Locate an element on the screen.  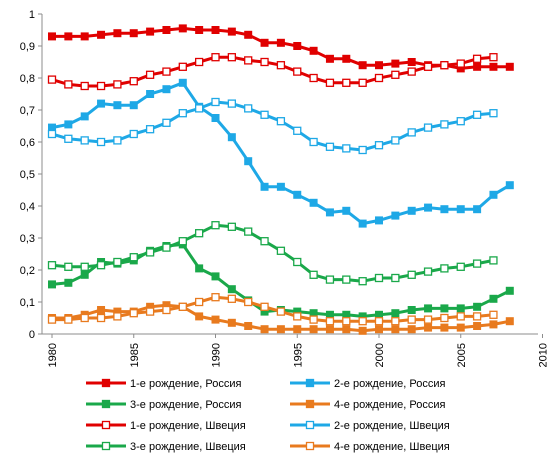
y-tick-label: 0,1 is located at coordinates (27, 303).